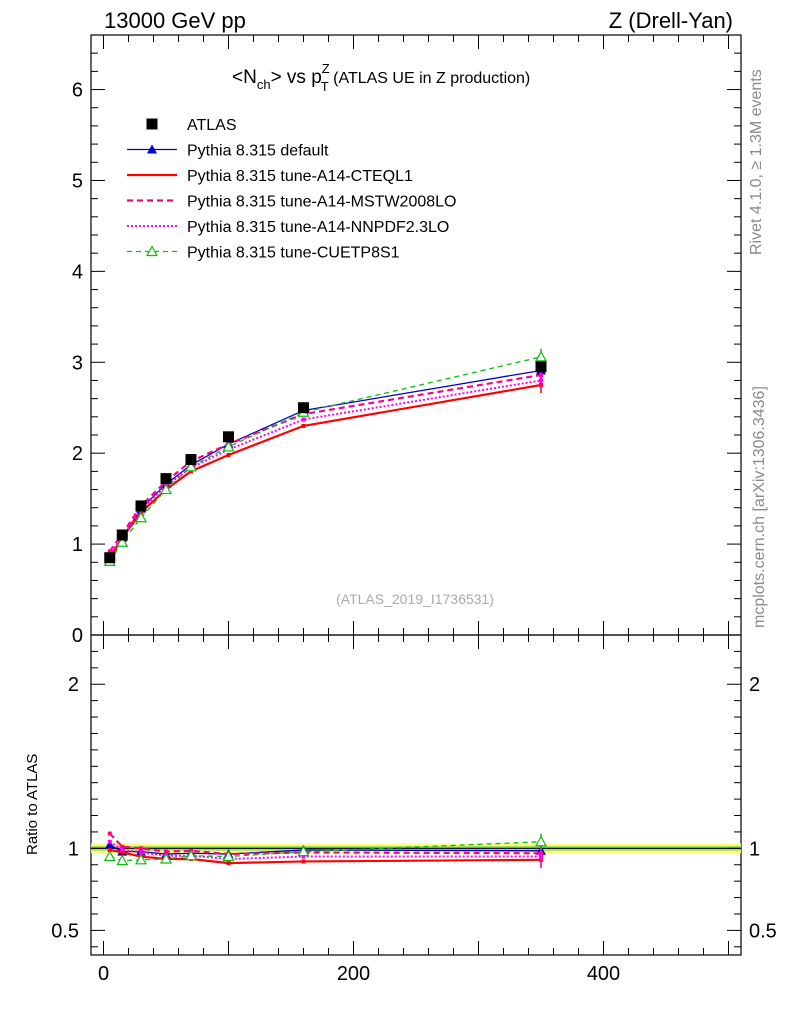  Describe the element at coordinates (415, 599) in the screenshot. I see `analysis-watermark: (ATLAS_2019_I1736531)` at that location.